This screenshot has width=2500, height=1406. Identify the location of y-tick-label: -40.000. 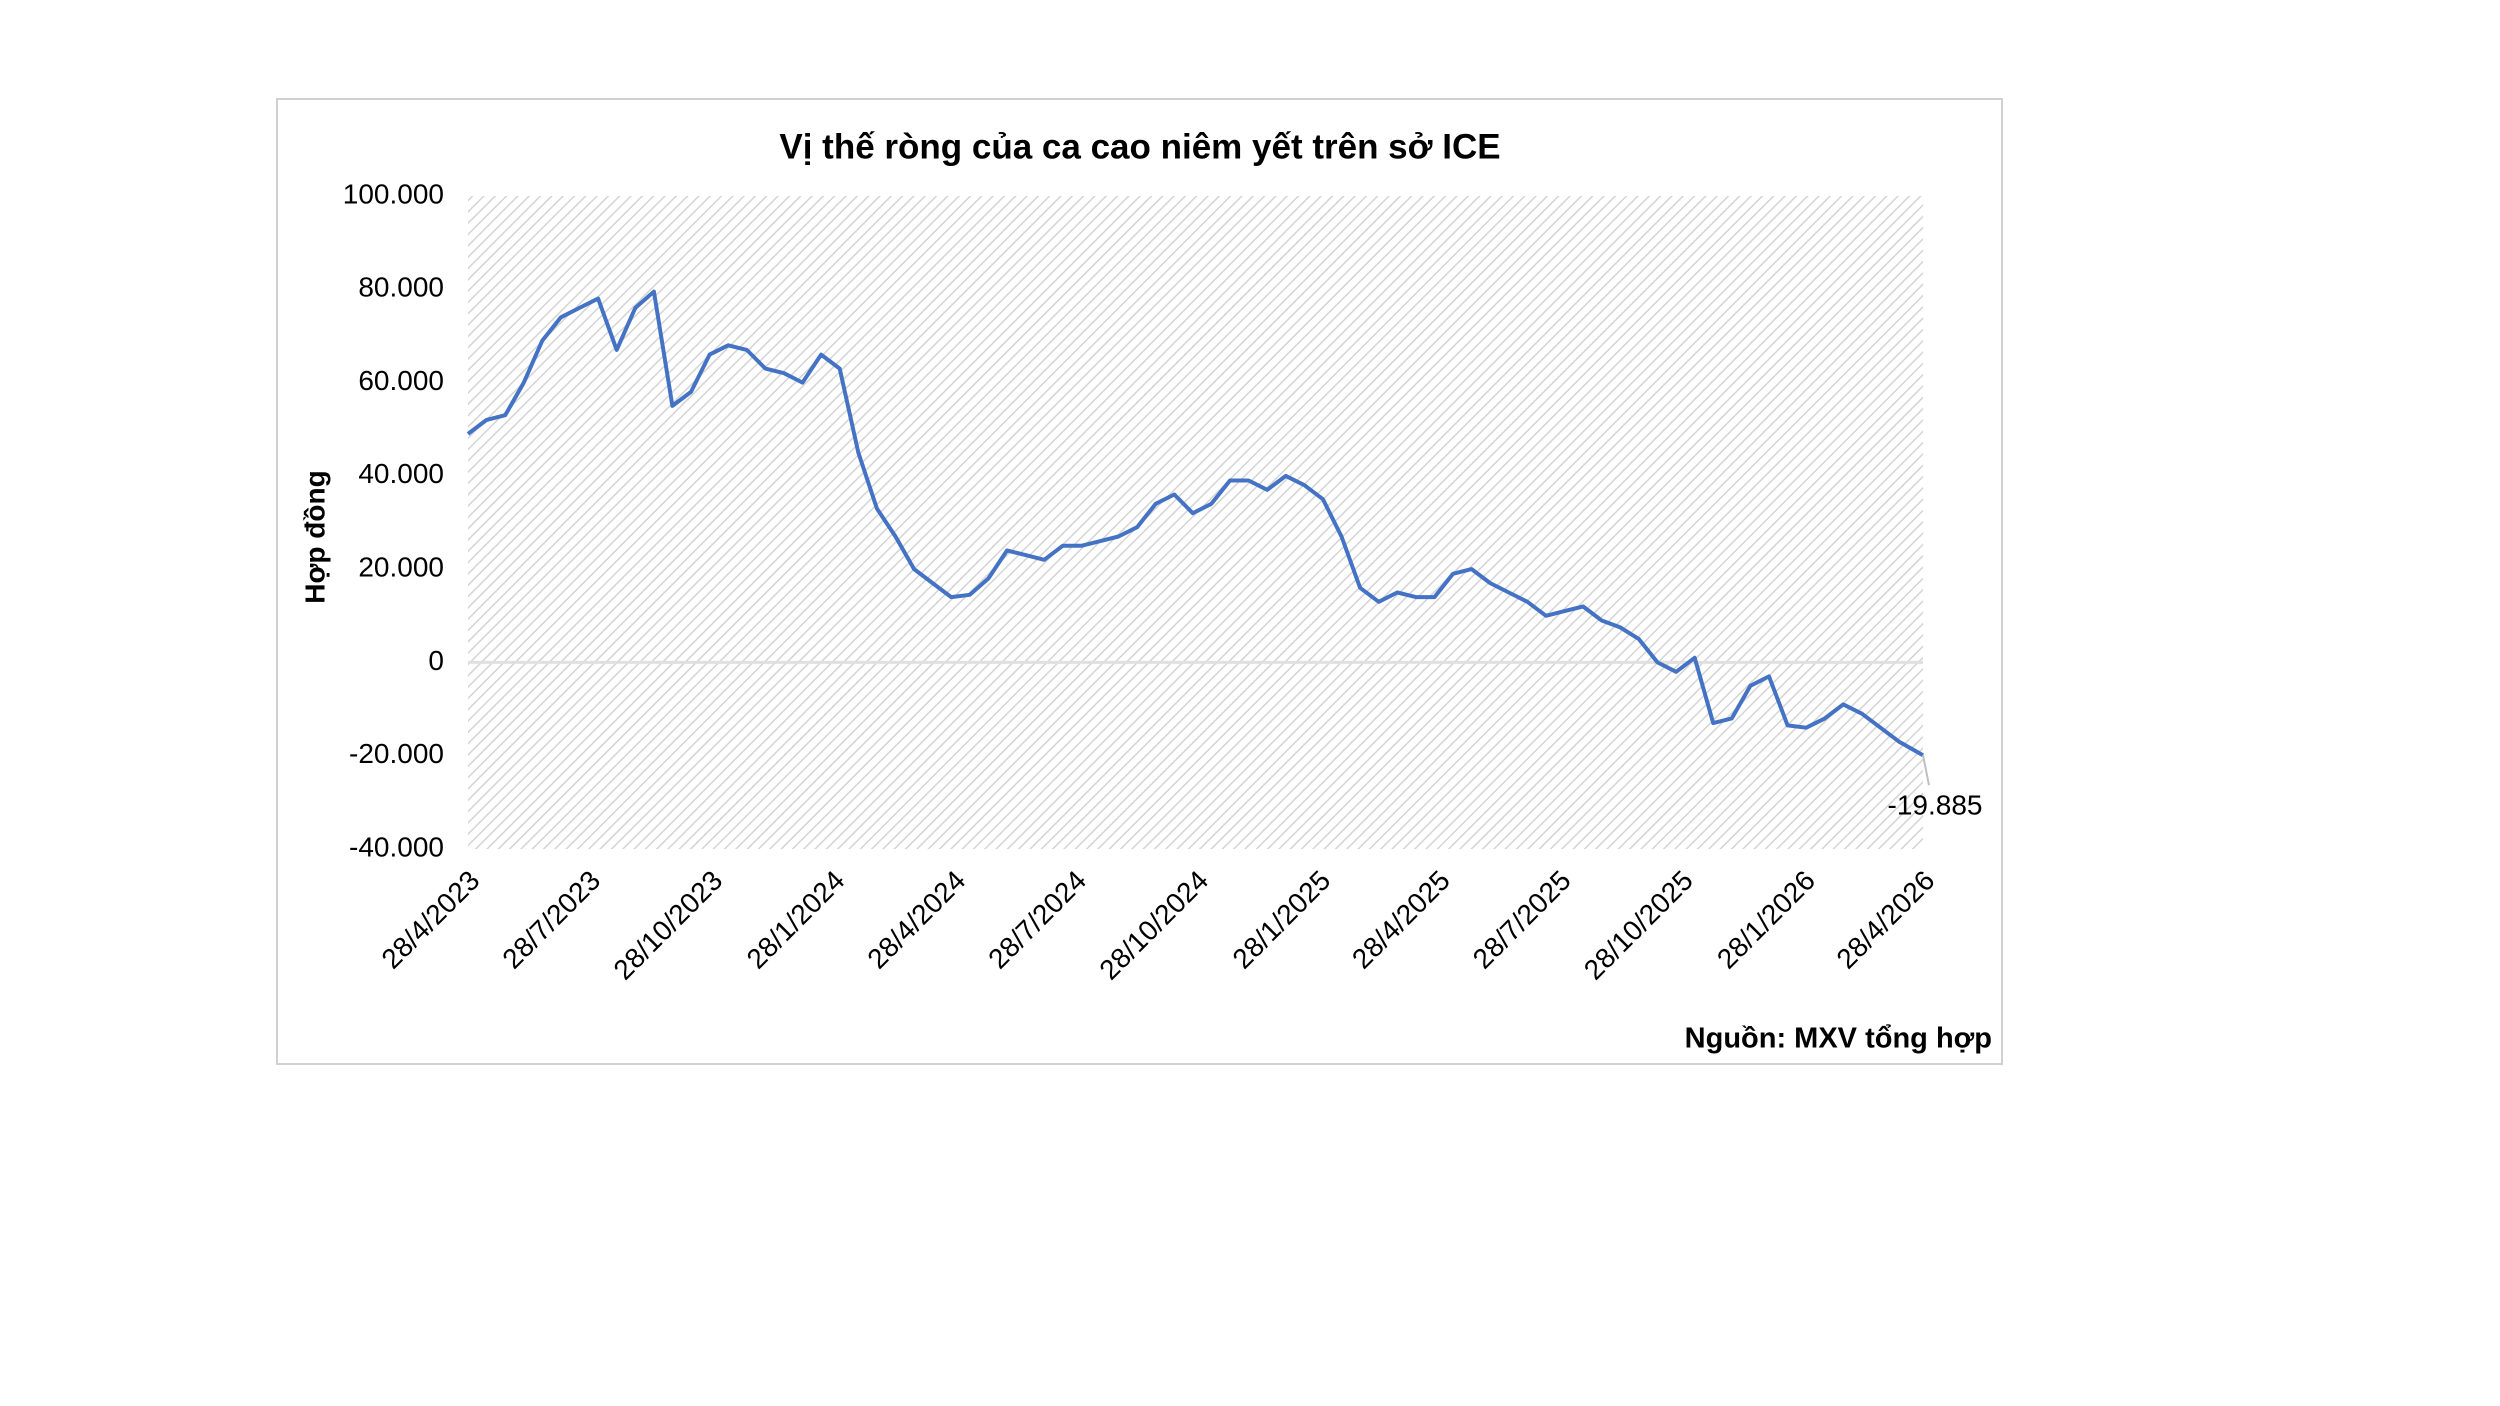
(396, 846).